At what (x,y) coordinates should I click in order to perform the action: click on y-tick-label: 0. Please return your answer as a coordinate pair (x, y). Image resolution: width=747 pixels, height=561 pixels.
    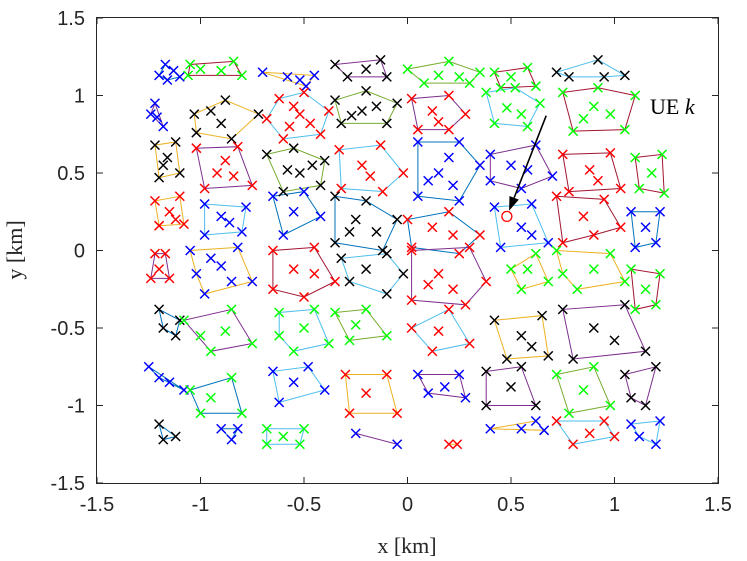
    Looking at the image, I should click on (79, 252).